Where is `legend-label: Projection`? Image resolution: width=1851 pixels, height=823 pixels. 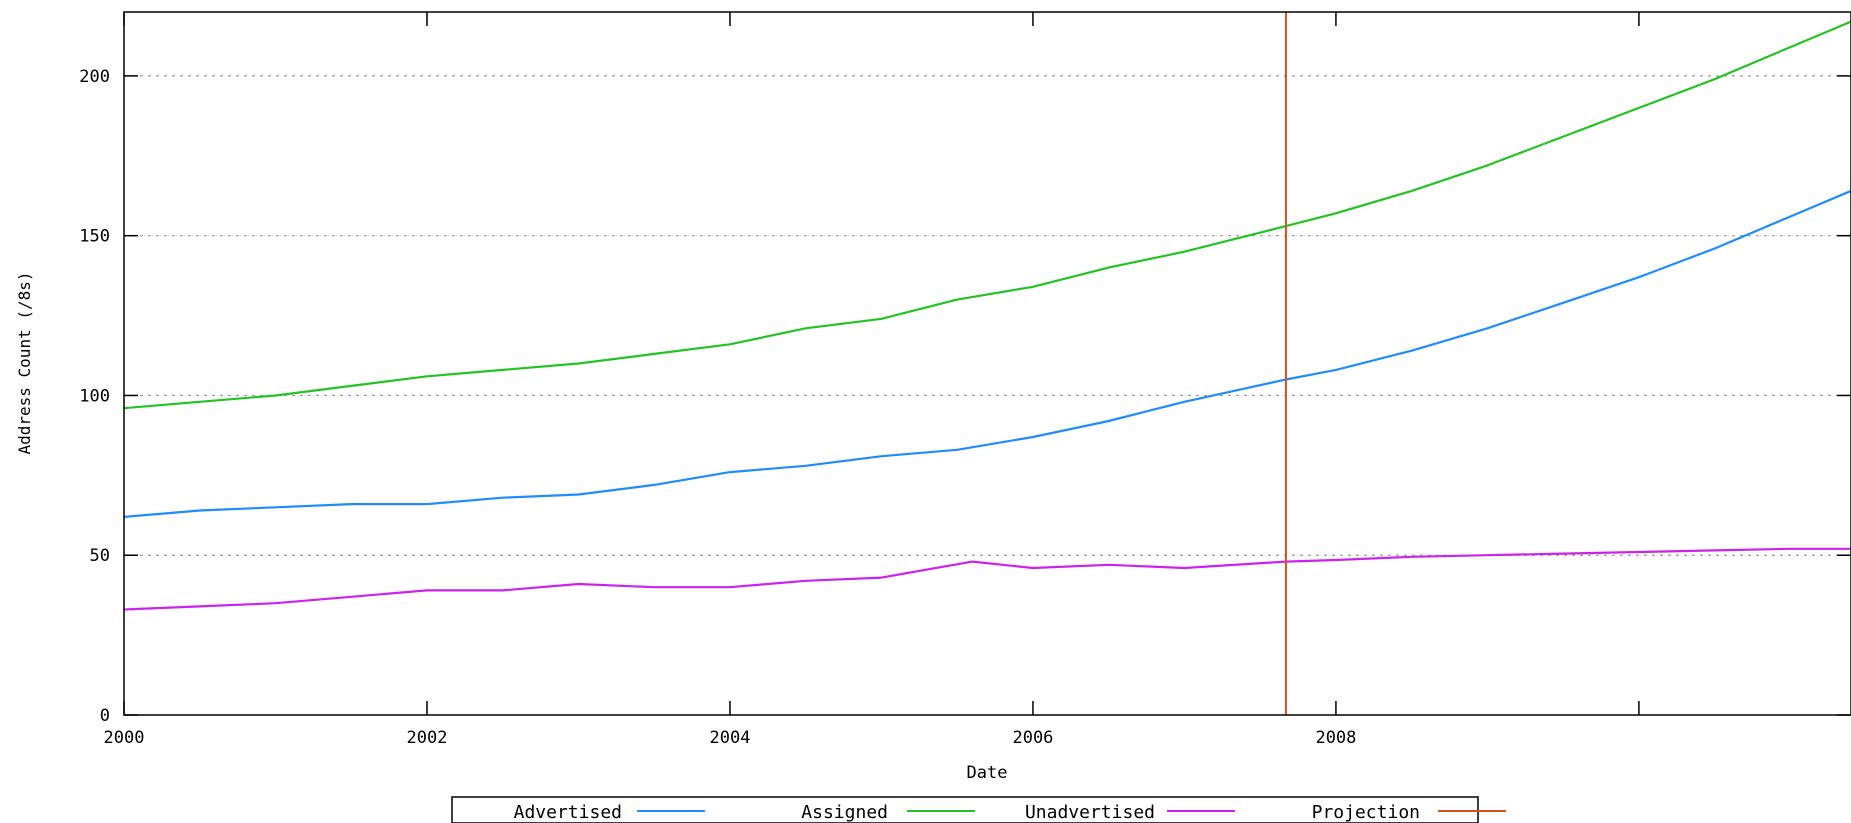
legend-label: Projection is located at coordinates (1366, 812).